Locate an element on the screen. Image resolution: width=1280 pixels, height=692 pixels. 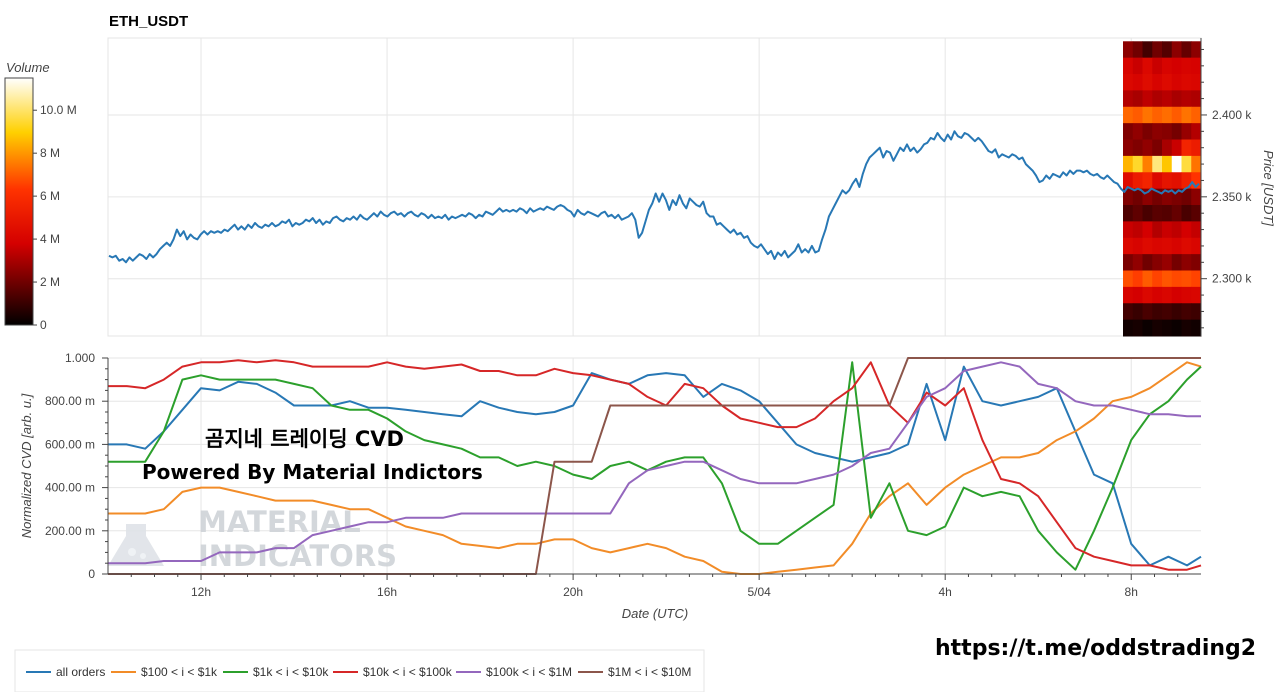
colorbar-tick-label: 6 M is located at coordinates (50, 196).